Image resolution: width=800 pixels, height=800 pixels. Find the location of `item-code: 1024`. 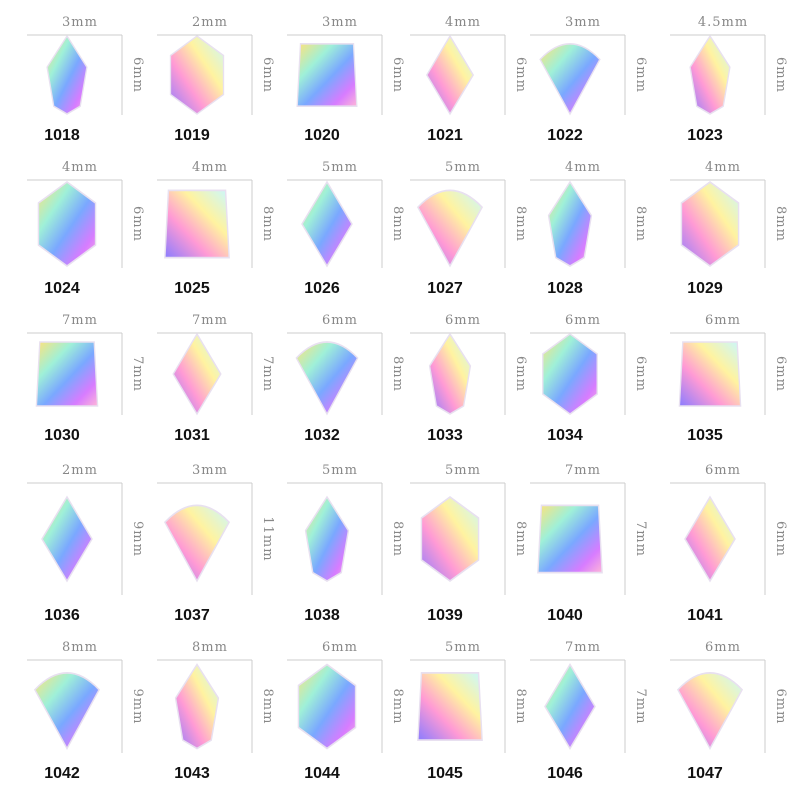

item-code: 1024 is located at coordinates (62, 288).